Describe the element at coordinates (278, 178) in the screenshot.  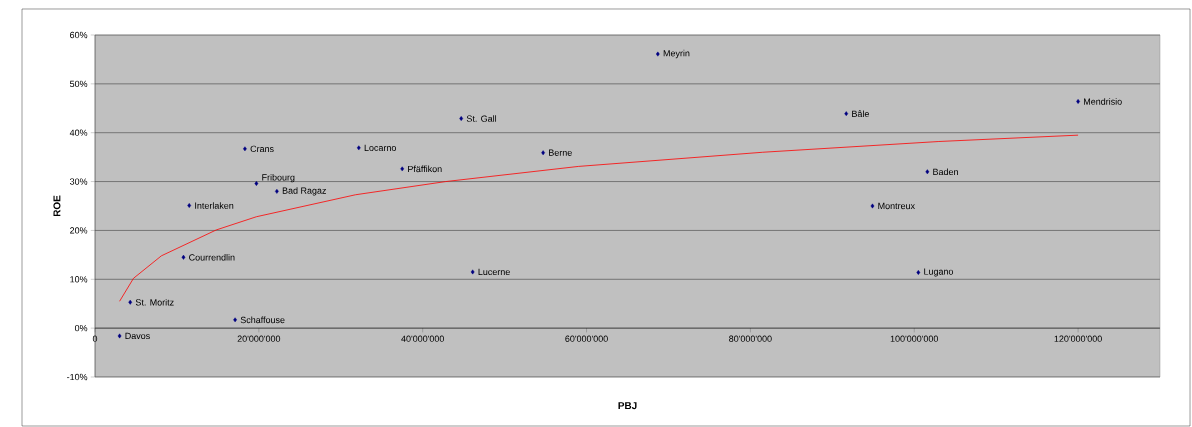
I see `annotation: Fribourg` at that location.